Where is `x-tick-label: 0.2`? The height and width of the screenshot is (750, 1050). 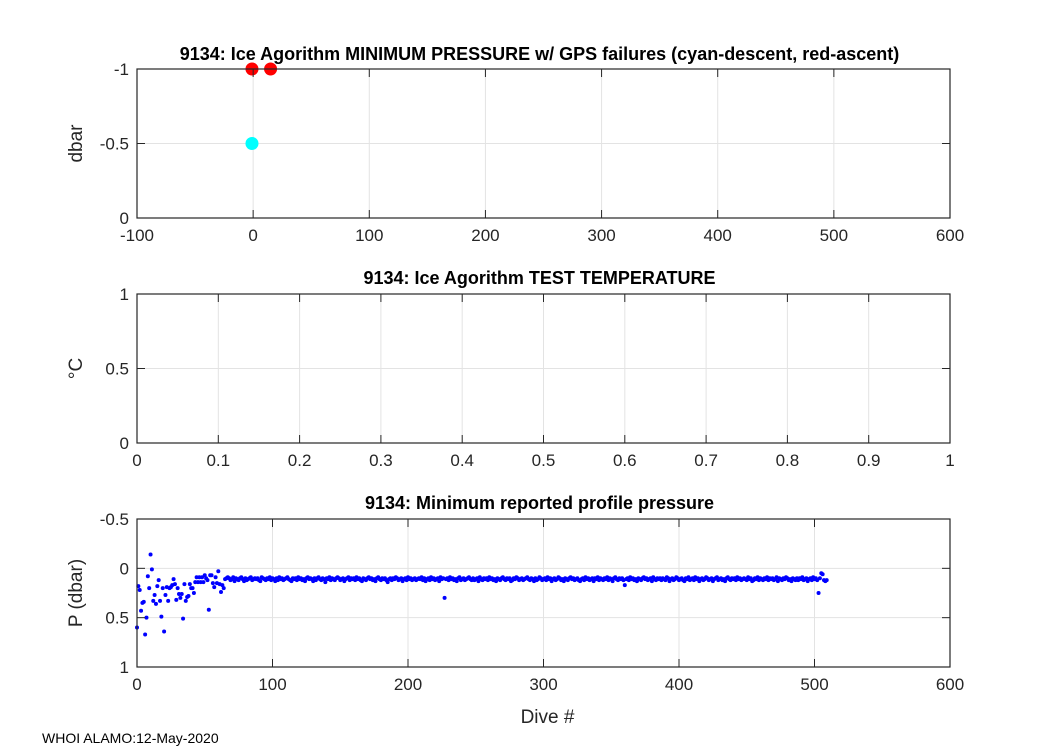
x-tick-label: 0.2 is located at coordinates (300, 460).